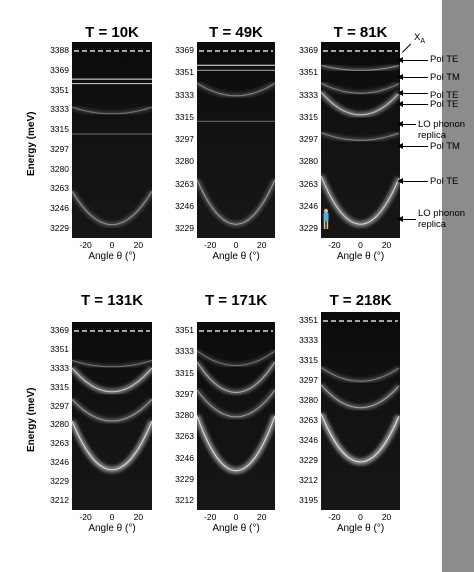  I want to click on panel-title: T = 171K, so click(236, 300).